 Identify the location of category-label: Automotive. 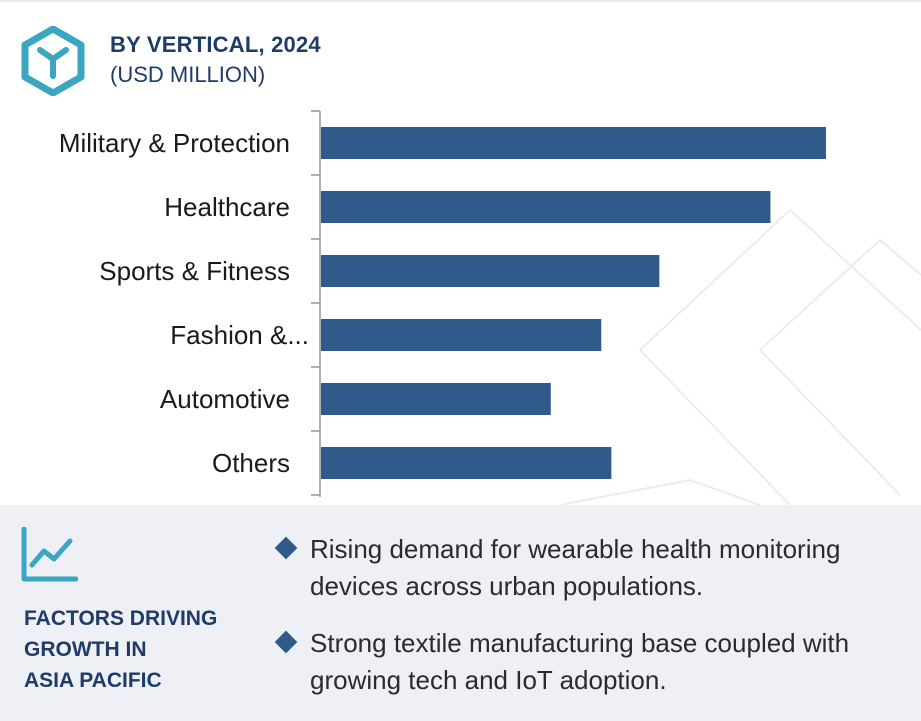
(225, 399).